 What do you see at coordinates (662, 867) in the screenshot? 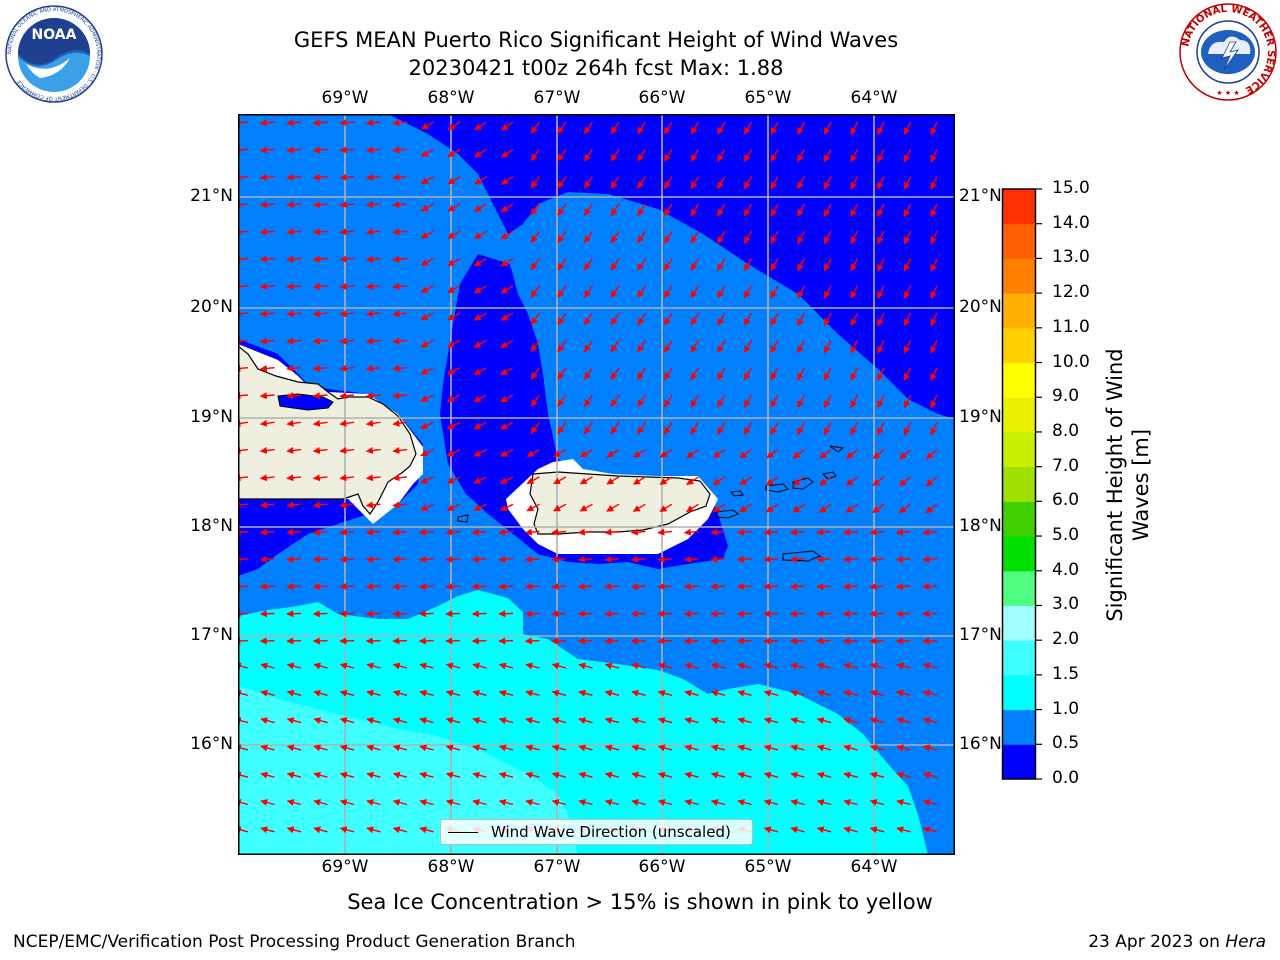
I see `lon-label-bottom: 66°W` at bounding box center [662, 867].